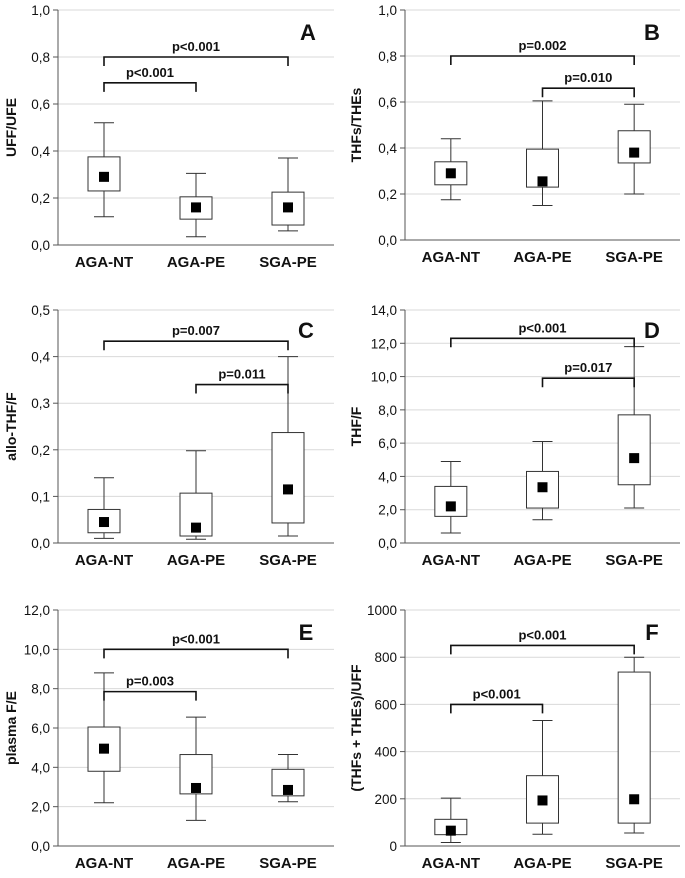  What do you see at coordinates (150, 687) in the screenshot?
I see `significance-bracket: p=0.003` at bounding box center [150, 687].